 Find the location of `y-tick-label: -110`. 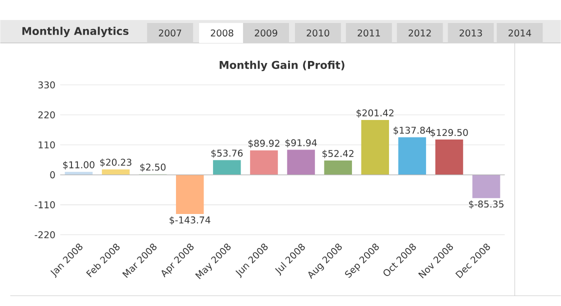

y-tick-label: -110 is located at coordinates (44, 204).